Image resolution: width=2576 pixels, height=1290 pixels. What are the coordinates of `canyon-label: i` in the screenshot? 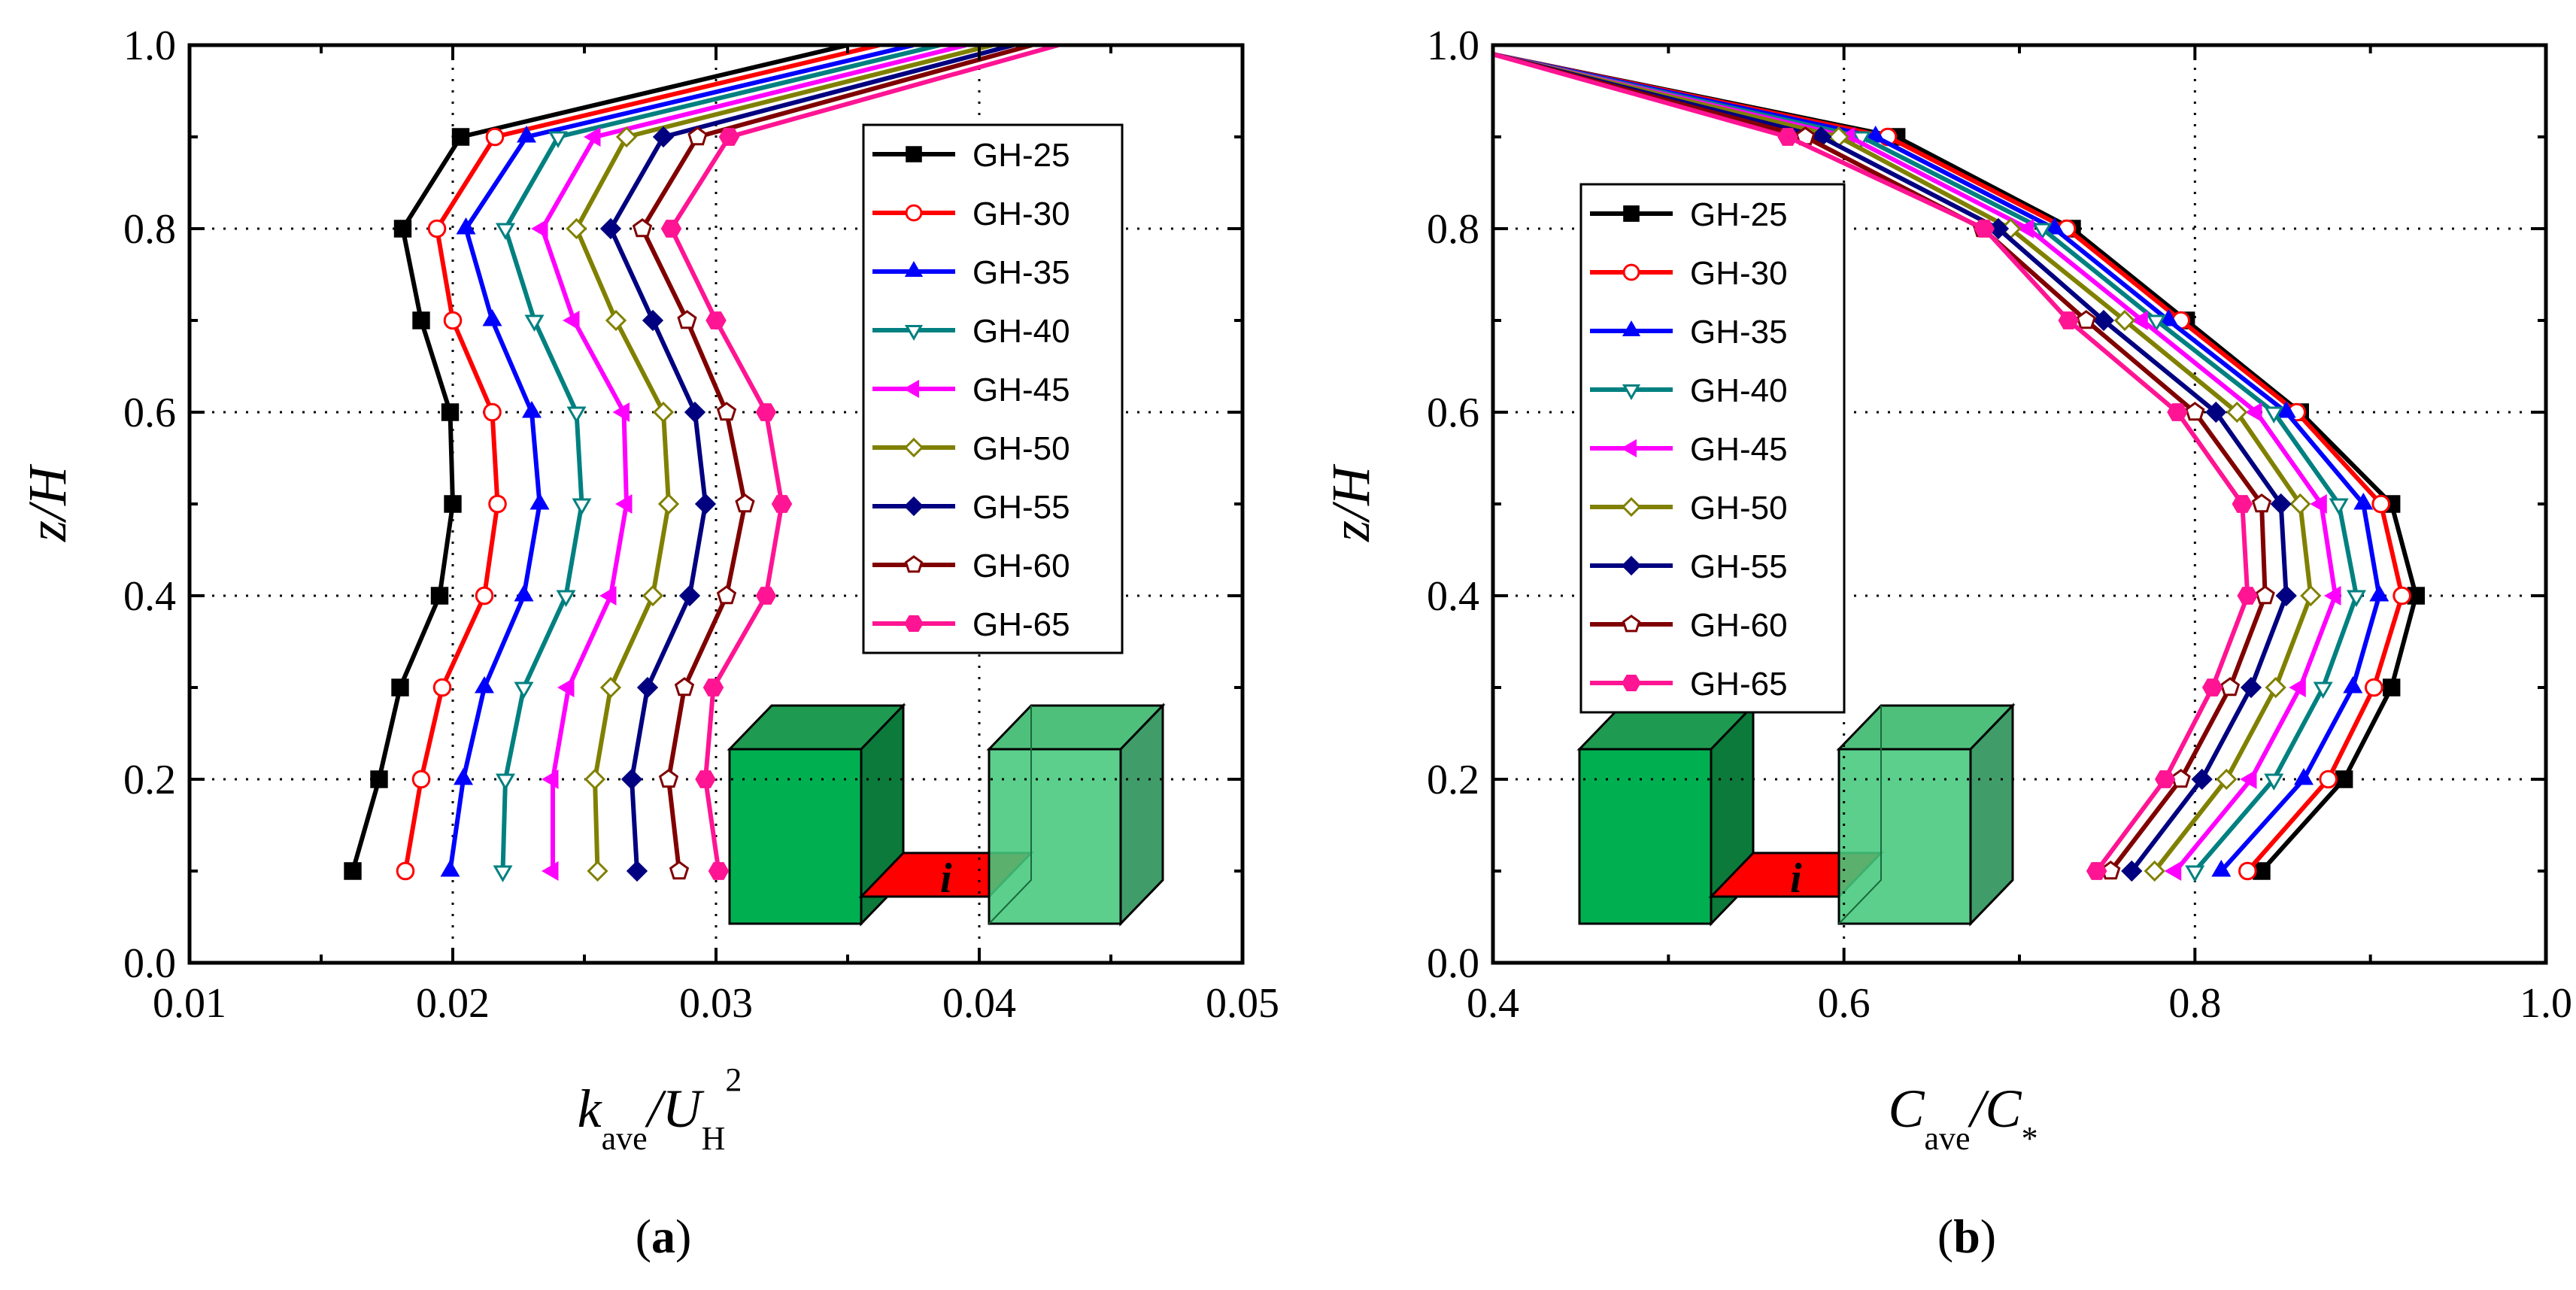 It's located at (1796, 878).